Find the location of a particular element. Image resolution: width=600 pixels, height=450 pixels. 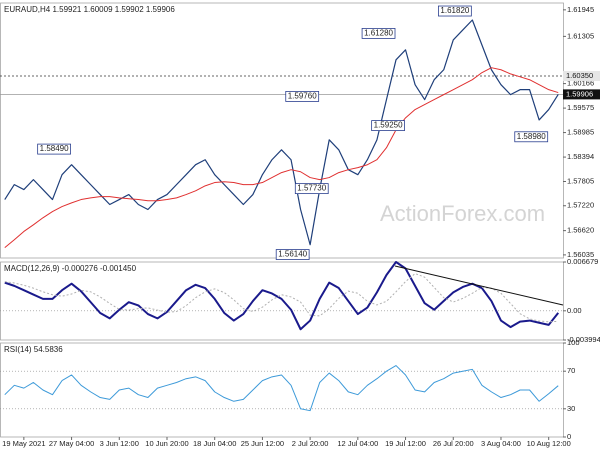

x-tick-label: 19 Jul 12:00 is located at coordinates (405, 443).